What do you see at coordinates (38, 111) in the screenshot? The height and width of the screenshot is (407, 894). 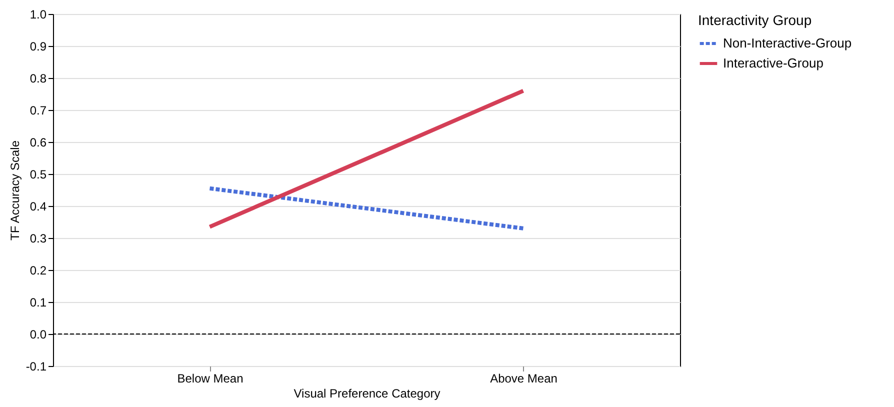 I see `y-tick-label: 0.7` at bounding box center [38, 111].